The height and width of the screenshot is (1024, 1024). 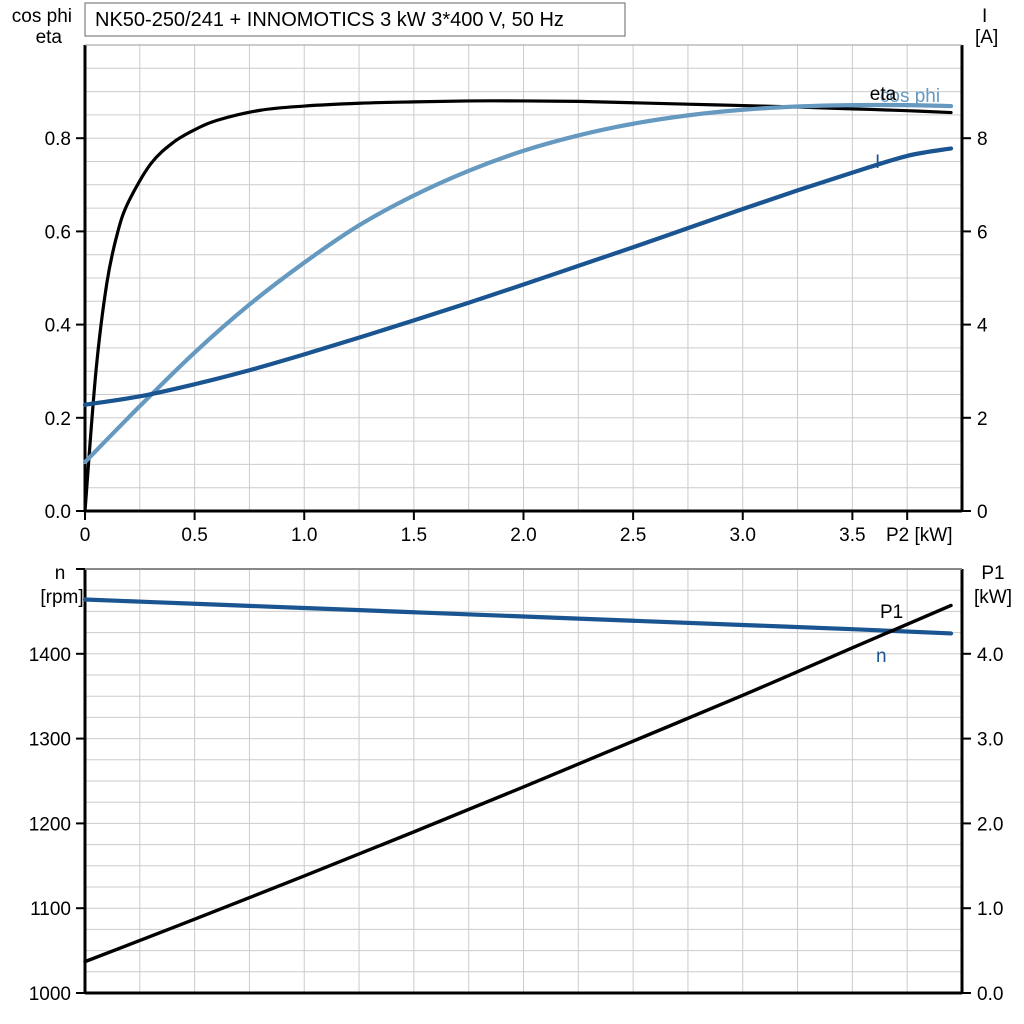 What do you see at coordinates (494, 528) in the screenshot?
I see `top-x-ticks: 0 0.5 1.0 1.5 2.0 2.5 3.0 3.5` at bounding box center [494, 528].